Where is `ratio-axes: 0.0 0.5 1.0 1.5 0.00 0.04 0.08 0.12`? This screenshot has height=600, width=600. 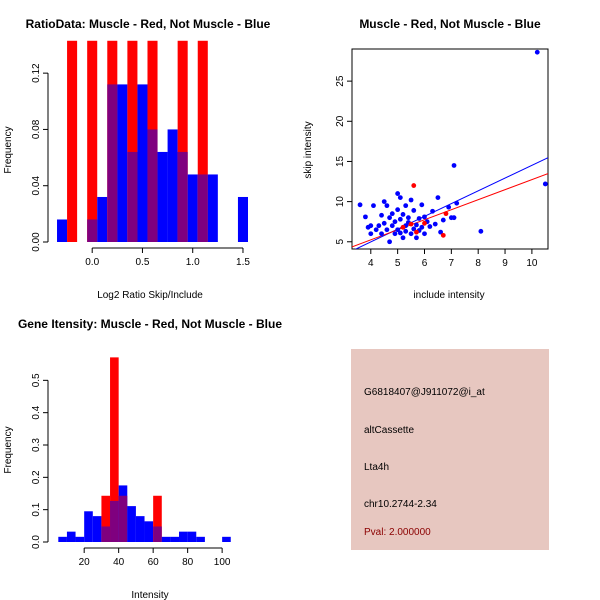 ratio-axes: 0.0 0.5 1.0 1.5 0.00 0.04 0.08 0.12 is located at coordinates (140, 165).